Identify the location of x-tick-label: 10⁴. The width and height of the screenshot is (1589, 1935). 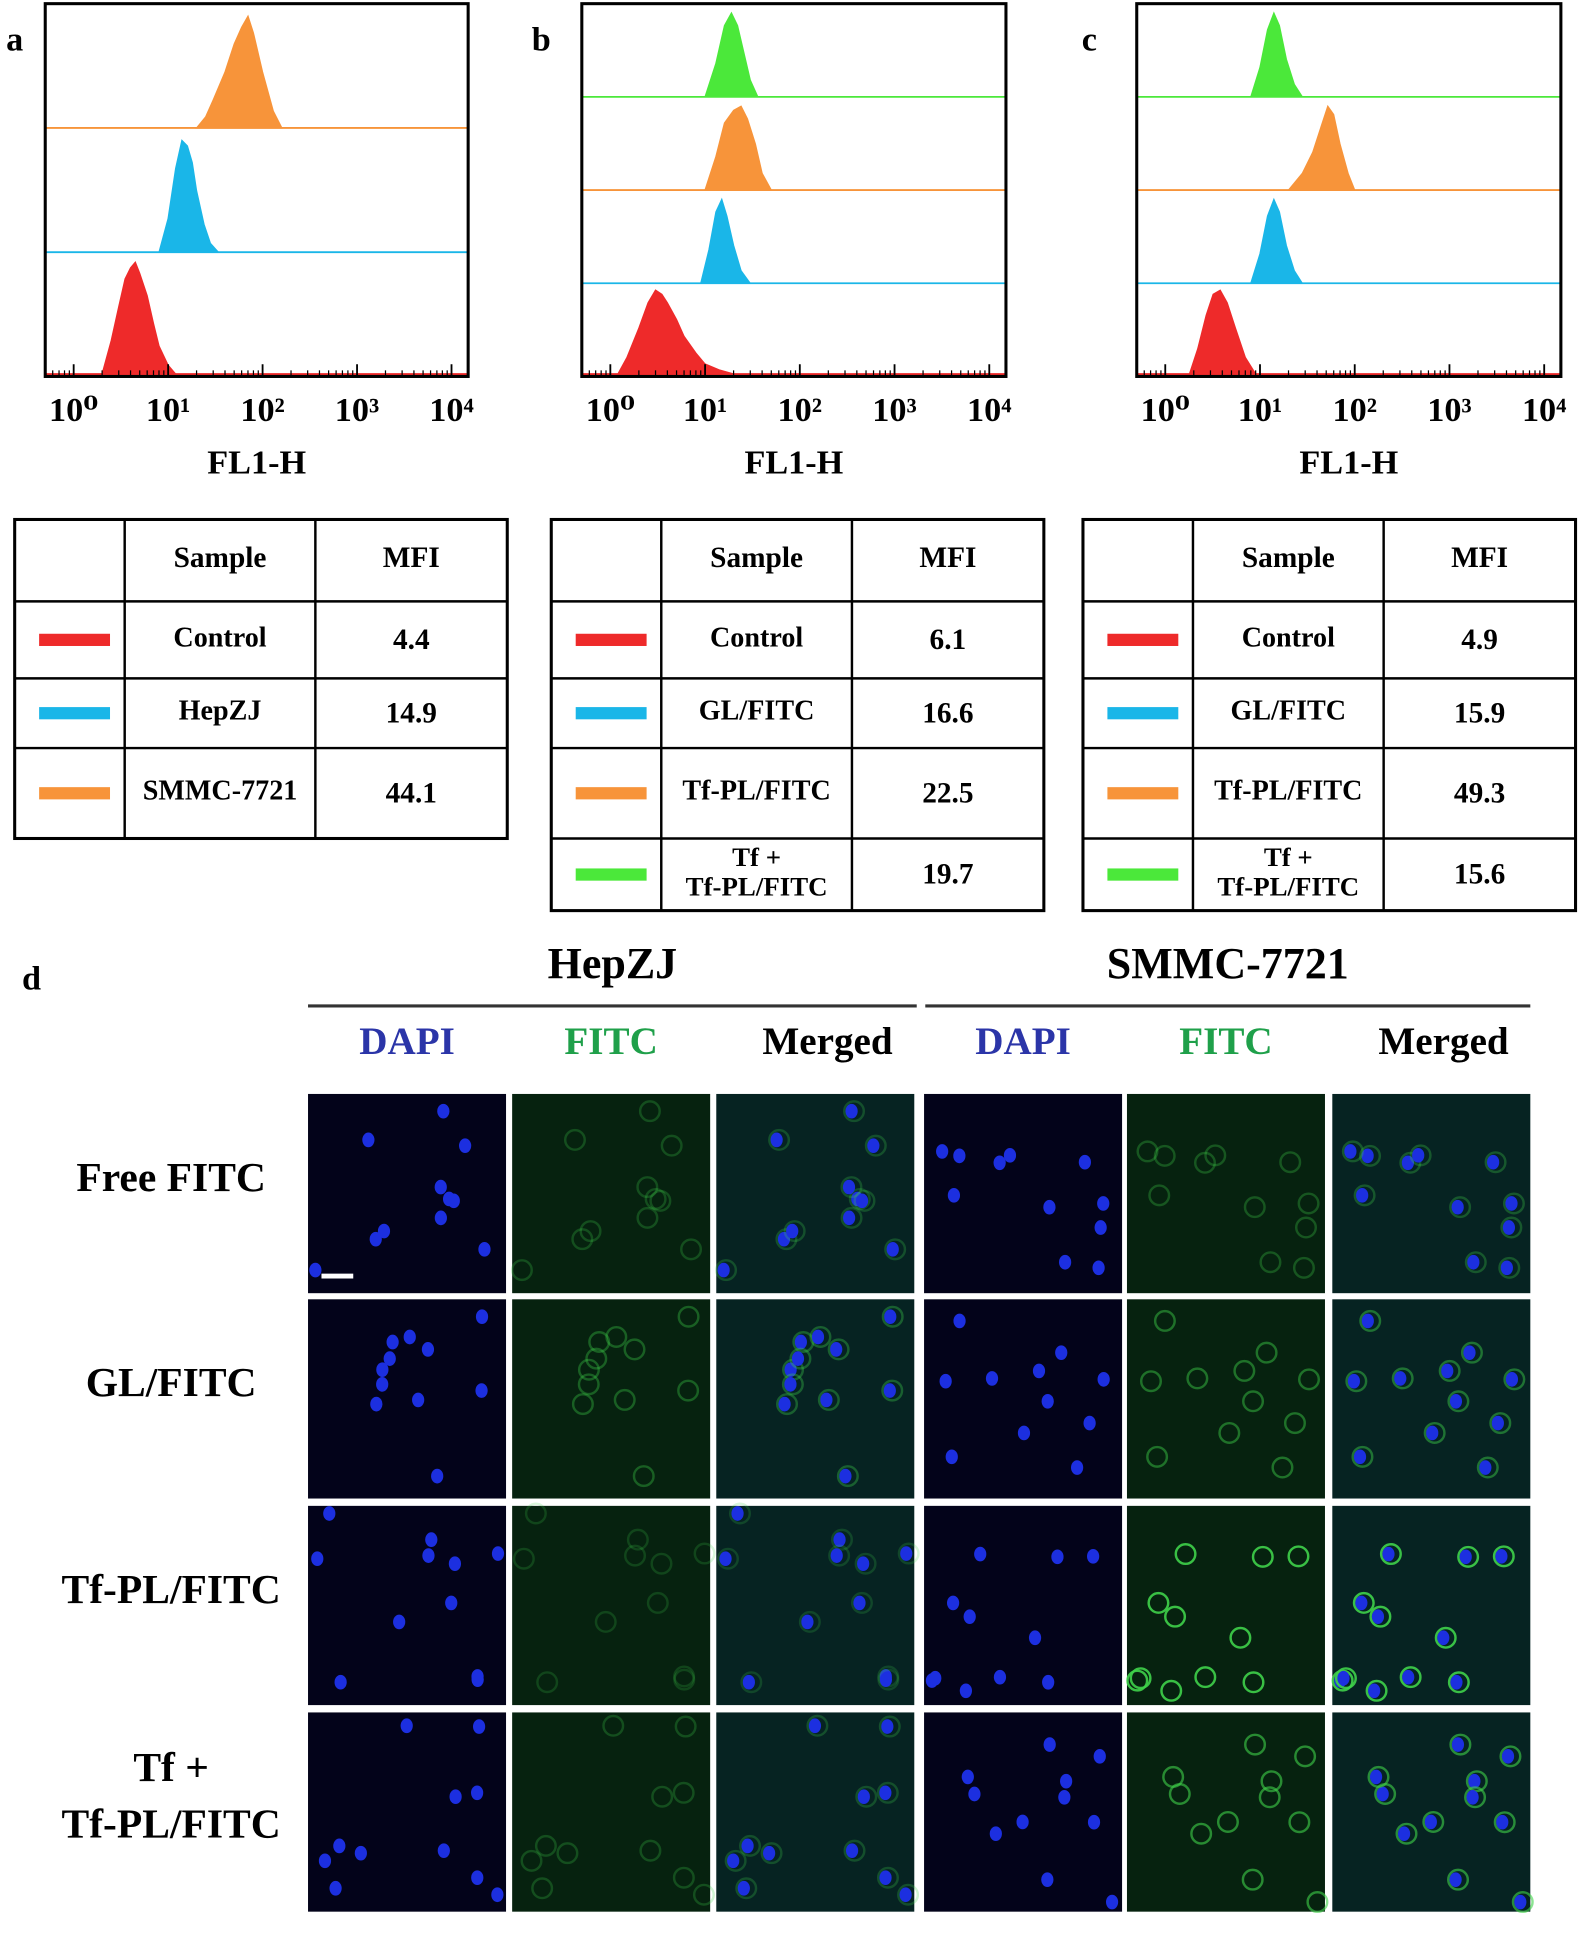
(451, 410).